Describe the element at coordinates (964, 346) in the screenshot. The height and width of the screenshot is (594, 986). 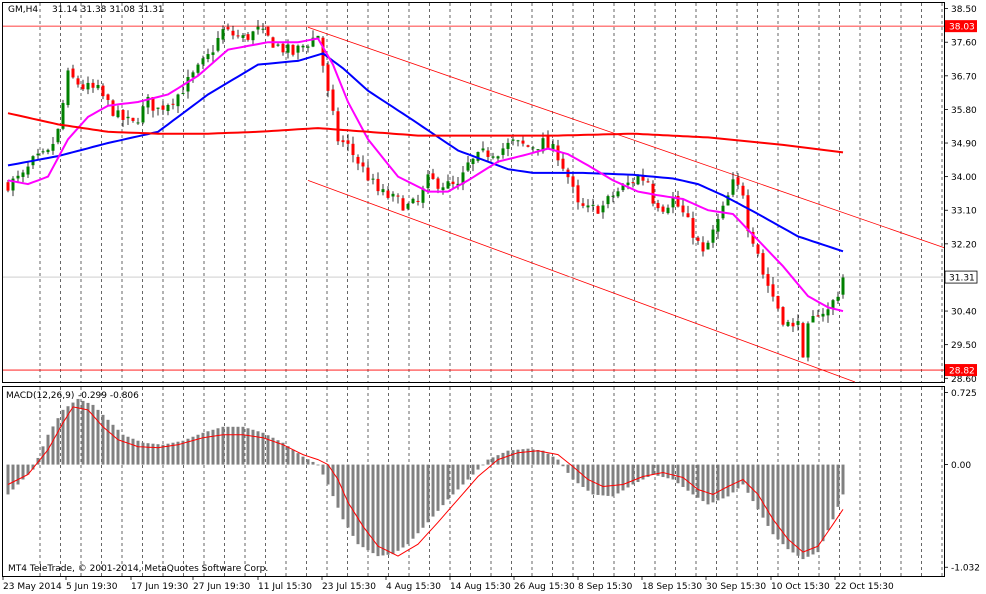
I see `price-tick-label: 29.50` at that location.